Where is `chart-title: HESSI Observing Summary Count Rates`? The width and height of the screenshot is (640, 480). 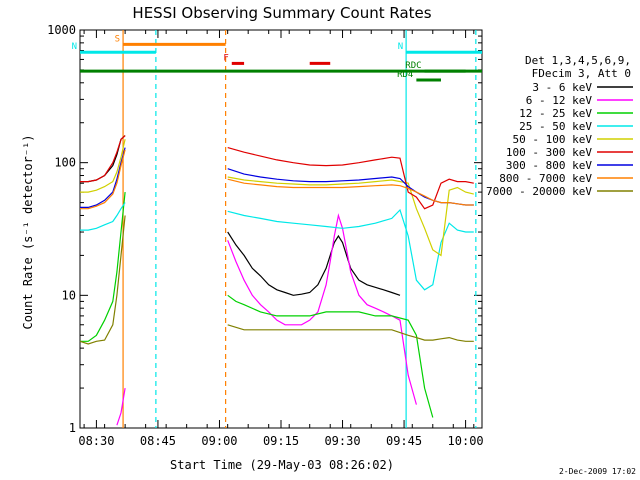 chart-title: HESSI Observing Summary Count Rates is located at coordinates (281, 13).